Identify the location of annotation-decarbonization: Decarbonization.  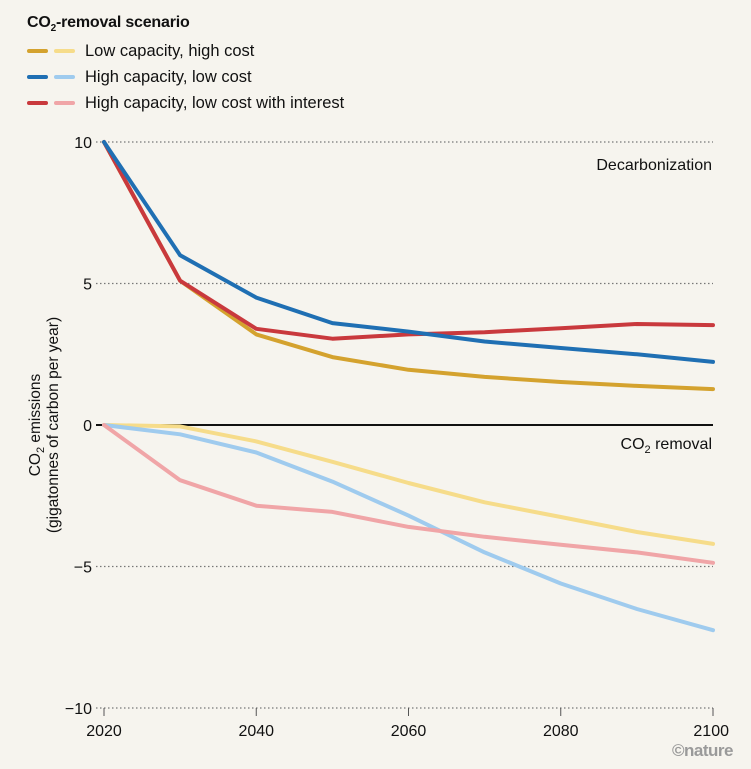
(654, 165).